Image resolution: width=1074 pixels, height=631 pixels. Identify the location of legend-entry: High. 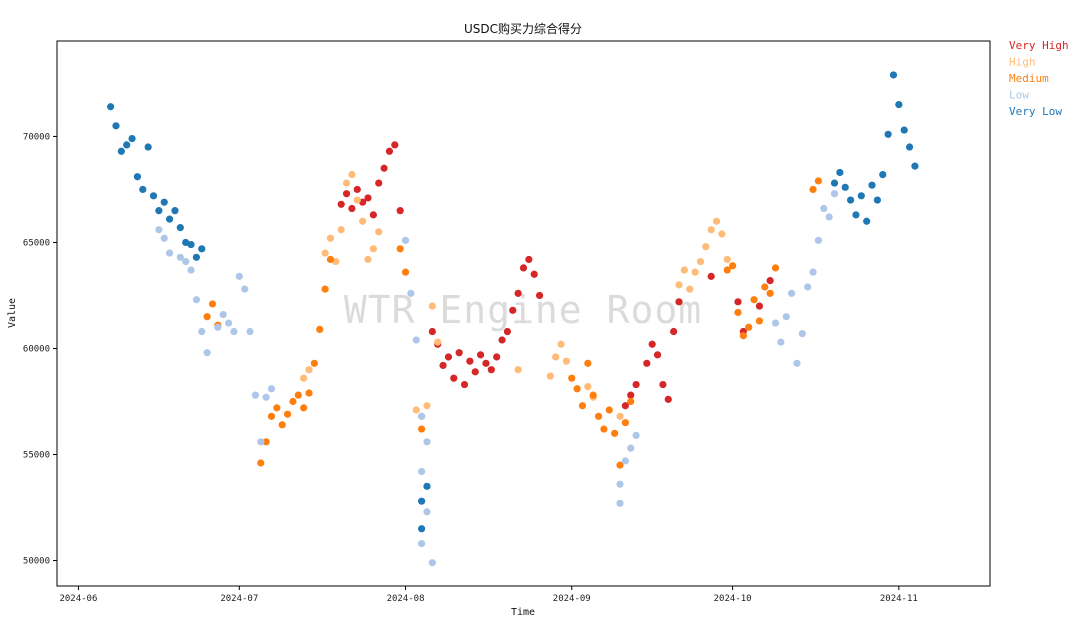
(1022, 62).